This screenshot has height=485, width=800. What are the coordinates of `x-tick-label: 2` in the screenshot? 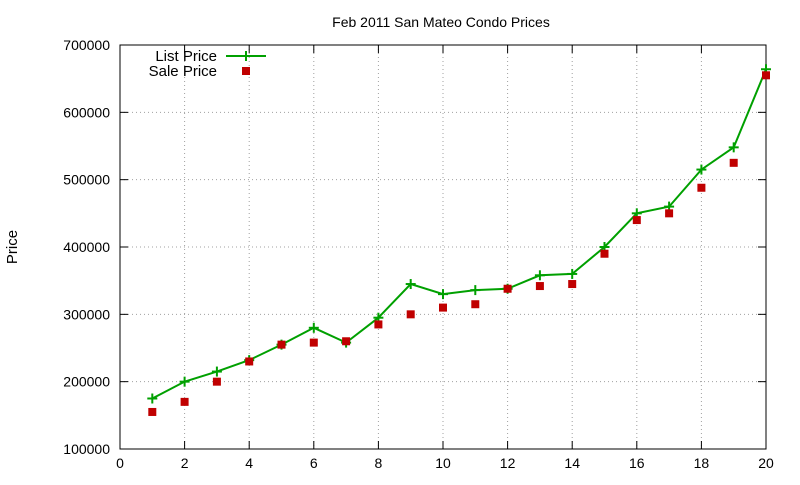 It's located at (185, 463).